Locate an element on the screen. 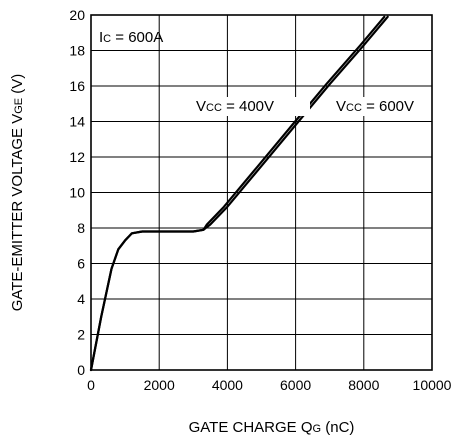 Image resolution: width=475 pixels, height=446 pixels. x-tick-label: 2000 is located at coordinates (159, 385).